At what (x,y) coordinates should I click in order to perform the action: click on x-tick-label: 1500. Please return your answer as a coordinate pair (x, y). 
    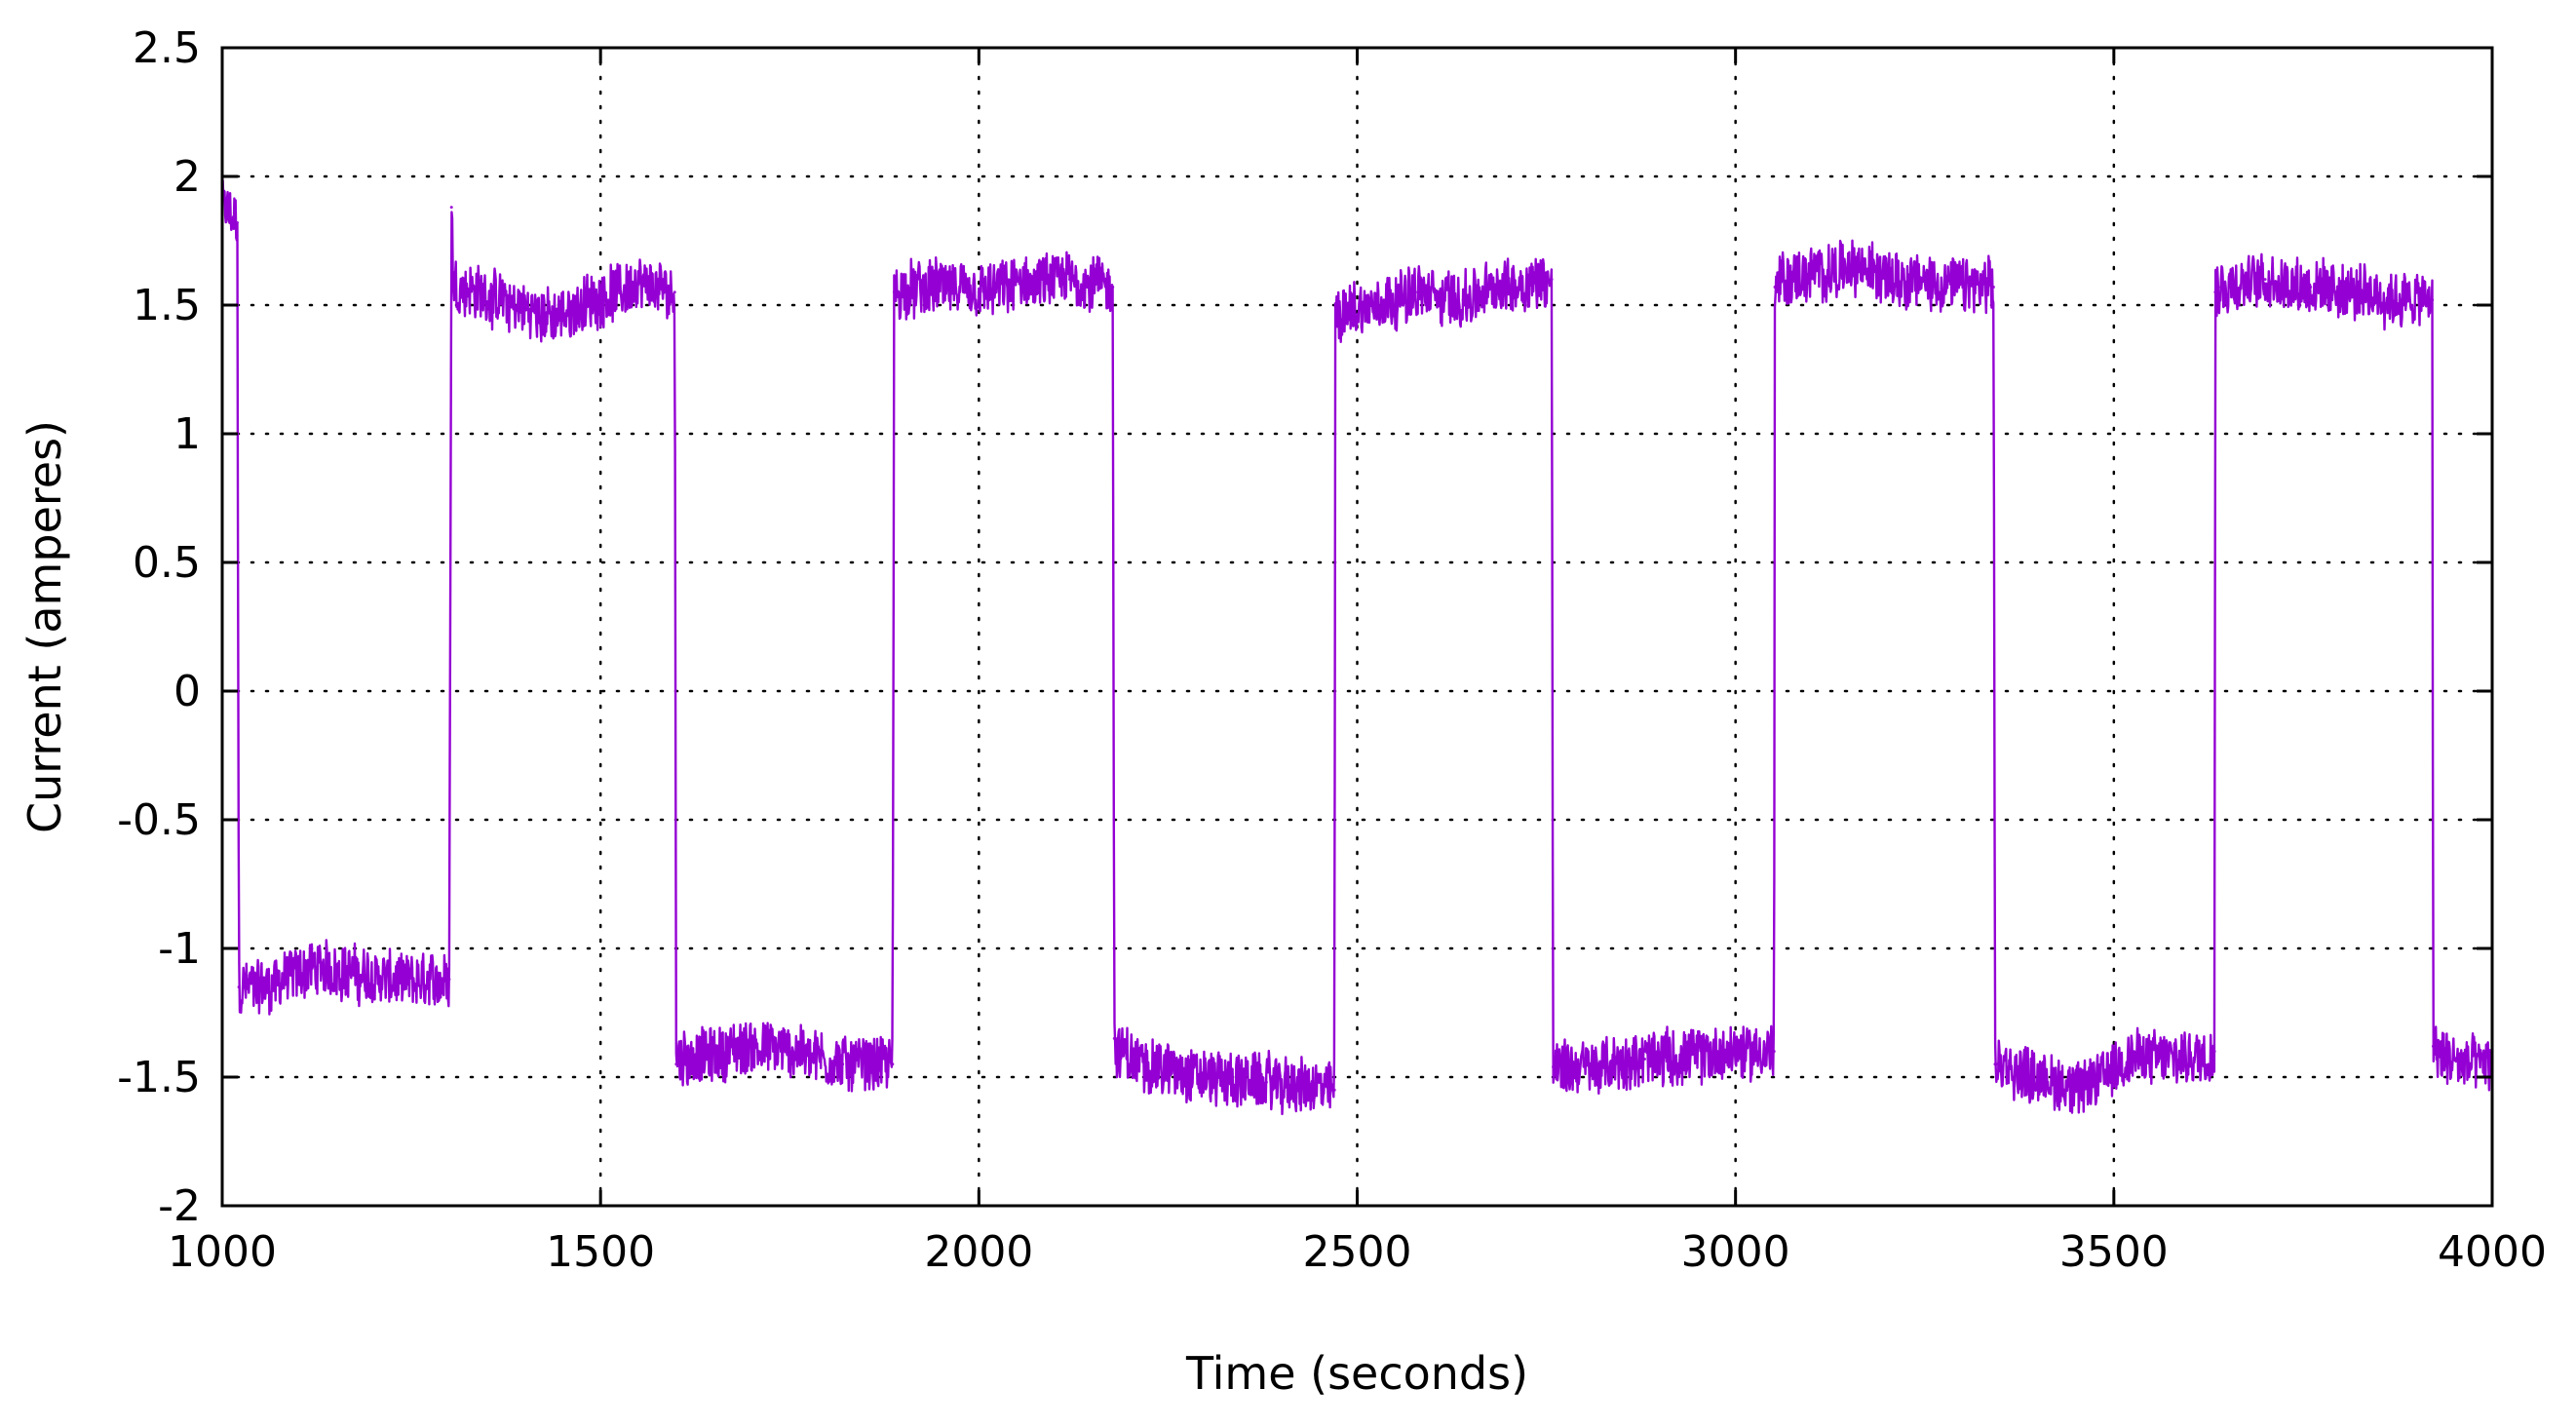
    Looking at the image, I should click on (600, 1252).